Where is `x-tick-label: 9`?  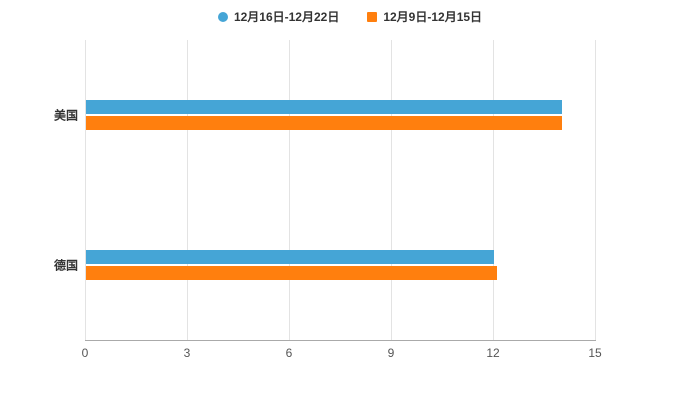 x-tick-label: 9 is located at coordinates (391, 353).